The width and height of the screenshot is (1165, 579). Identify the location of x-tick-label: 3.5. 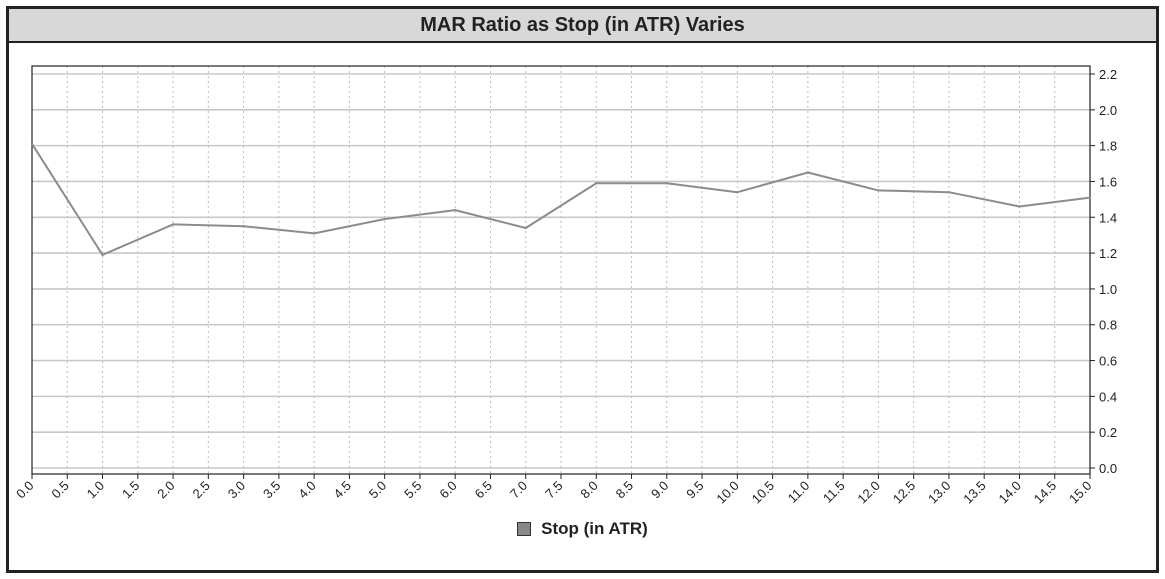
(271, 489).